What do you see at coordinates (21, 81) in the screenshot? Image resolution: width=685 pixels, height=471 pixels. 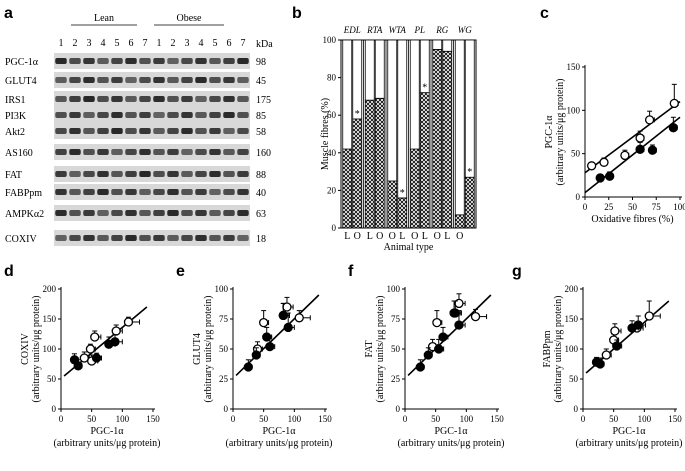 I see `protein-label: GLUT4` at bounding box center [21, 81].